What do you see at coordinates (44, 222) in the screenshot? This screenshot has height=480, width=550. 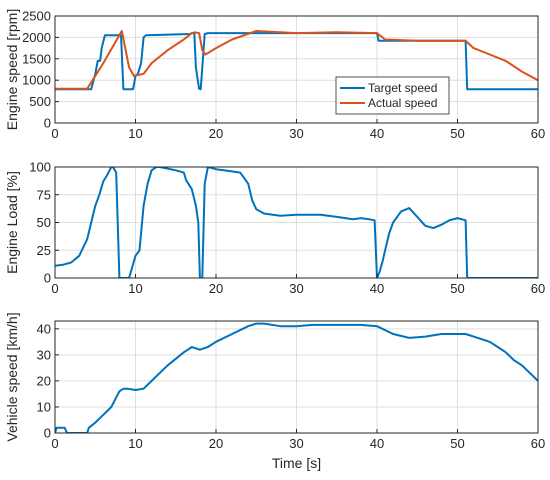 I see `y-tick-label: 50` at bounding box center [44, 222].